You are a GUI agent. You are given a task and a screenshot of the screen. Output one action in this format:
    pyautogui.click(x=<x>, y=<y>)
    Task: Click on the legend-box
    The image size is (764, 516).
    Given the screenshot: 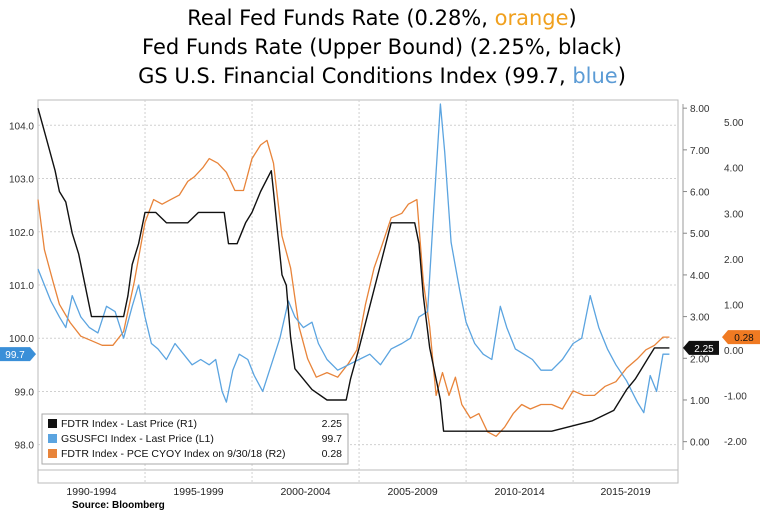 What is the action you would take?
    pyautogui.click(x=195, y=439)
    